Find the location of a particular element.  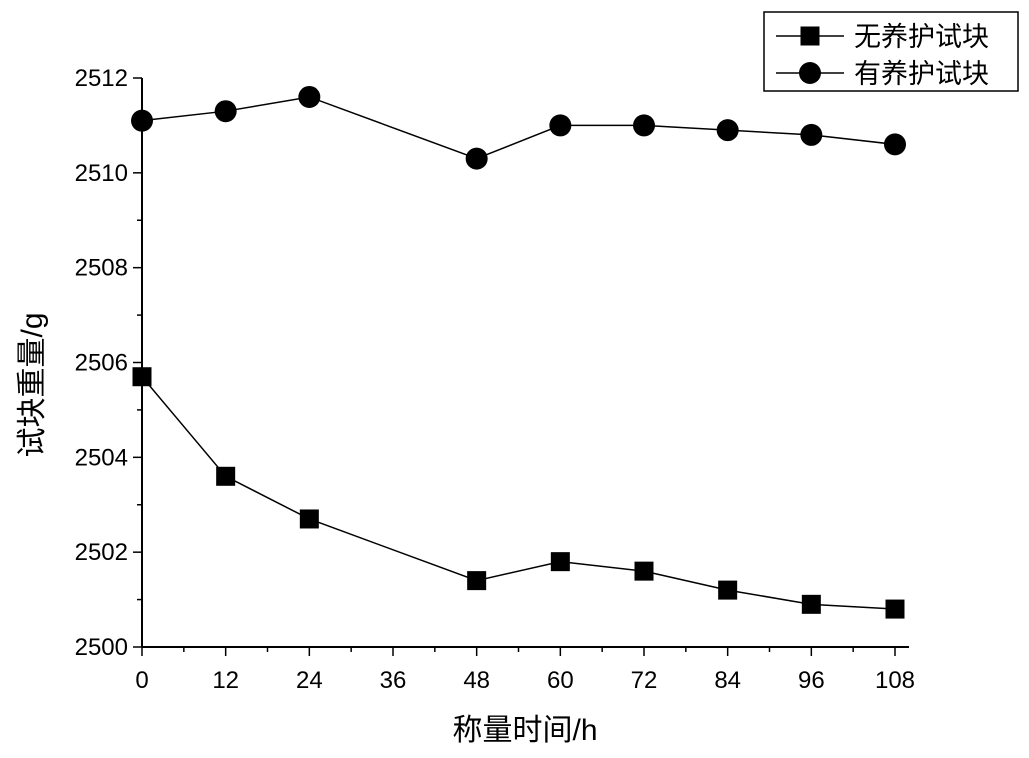

x-tick-label: 0 is located at coordinates (141, 680).